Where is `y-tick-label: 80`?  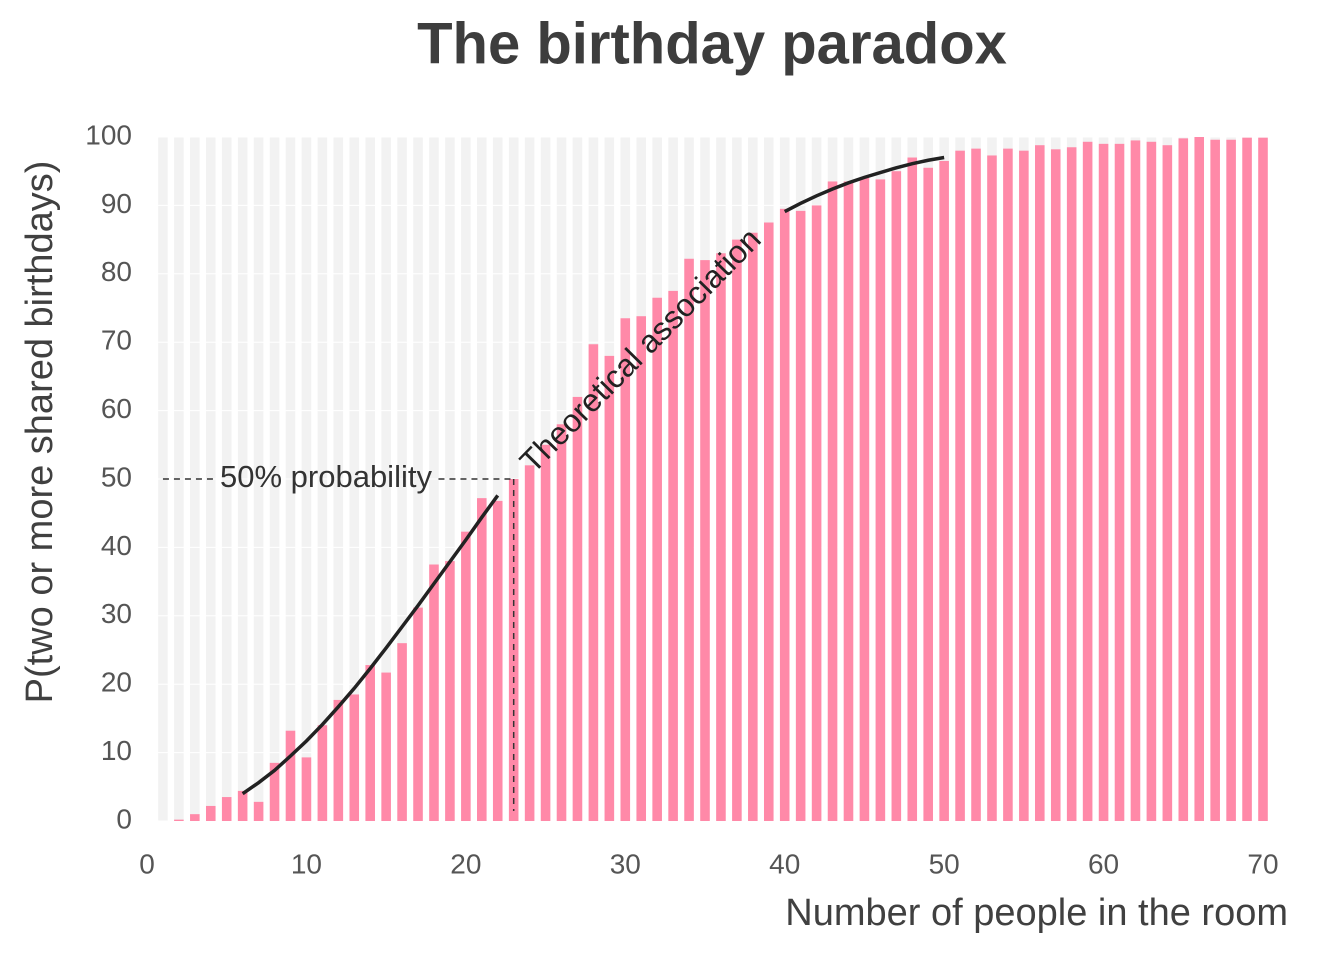
y-tick-label: 80 is located at coordinates (116, 271).